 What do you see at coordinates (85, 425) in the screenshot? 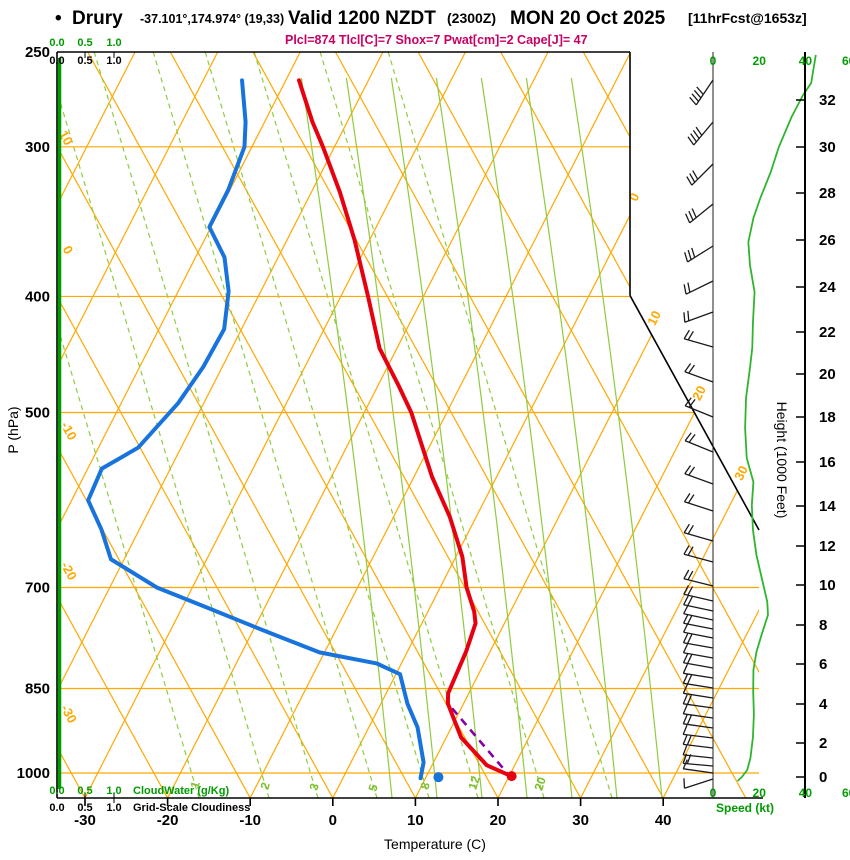
I see `cloudwater-scale-numbers: 0.0 0.0 0.0 0.0 0.5 0.5 0.5 0.5 1.0 1.0 1.0 1.0` at bounding box center [85, 425].